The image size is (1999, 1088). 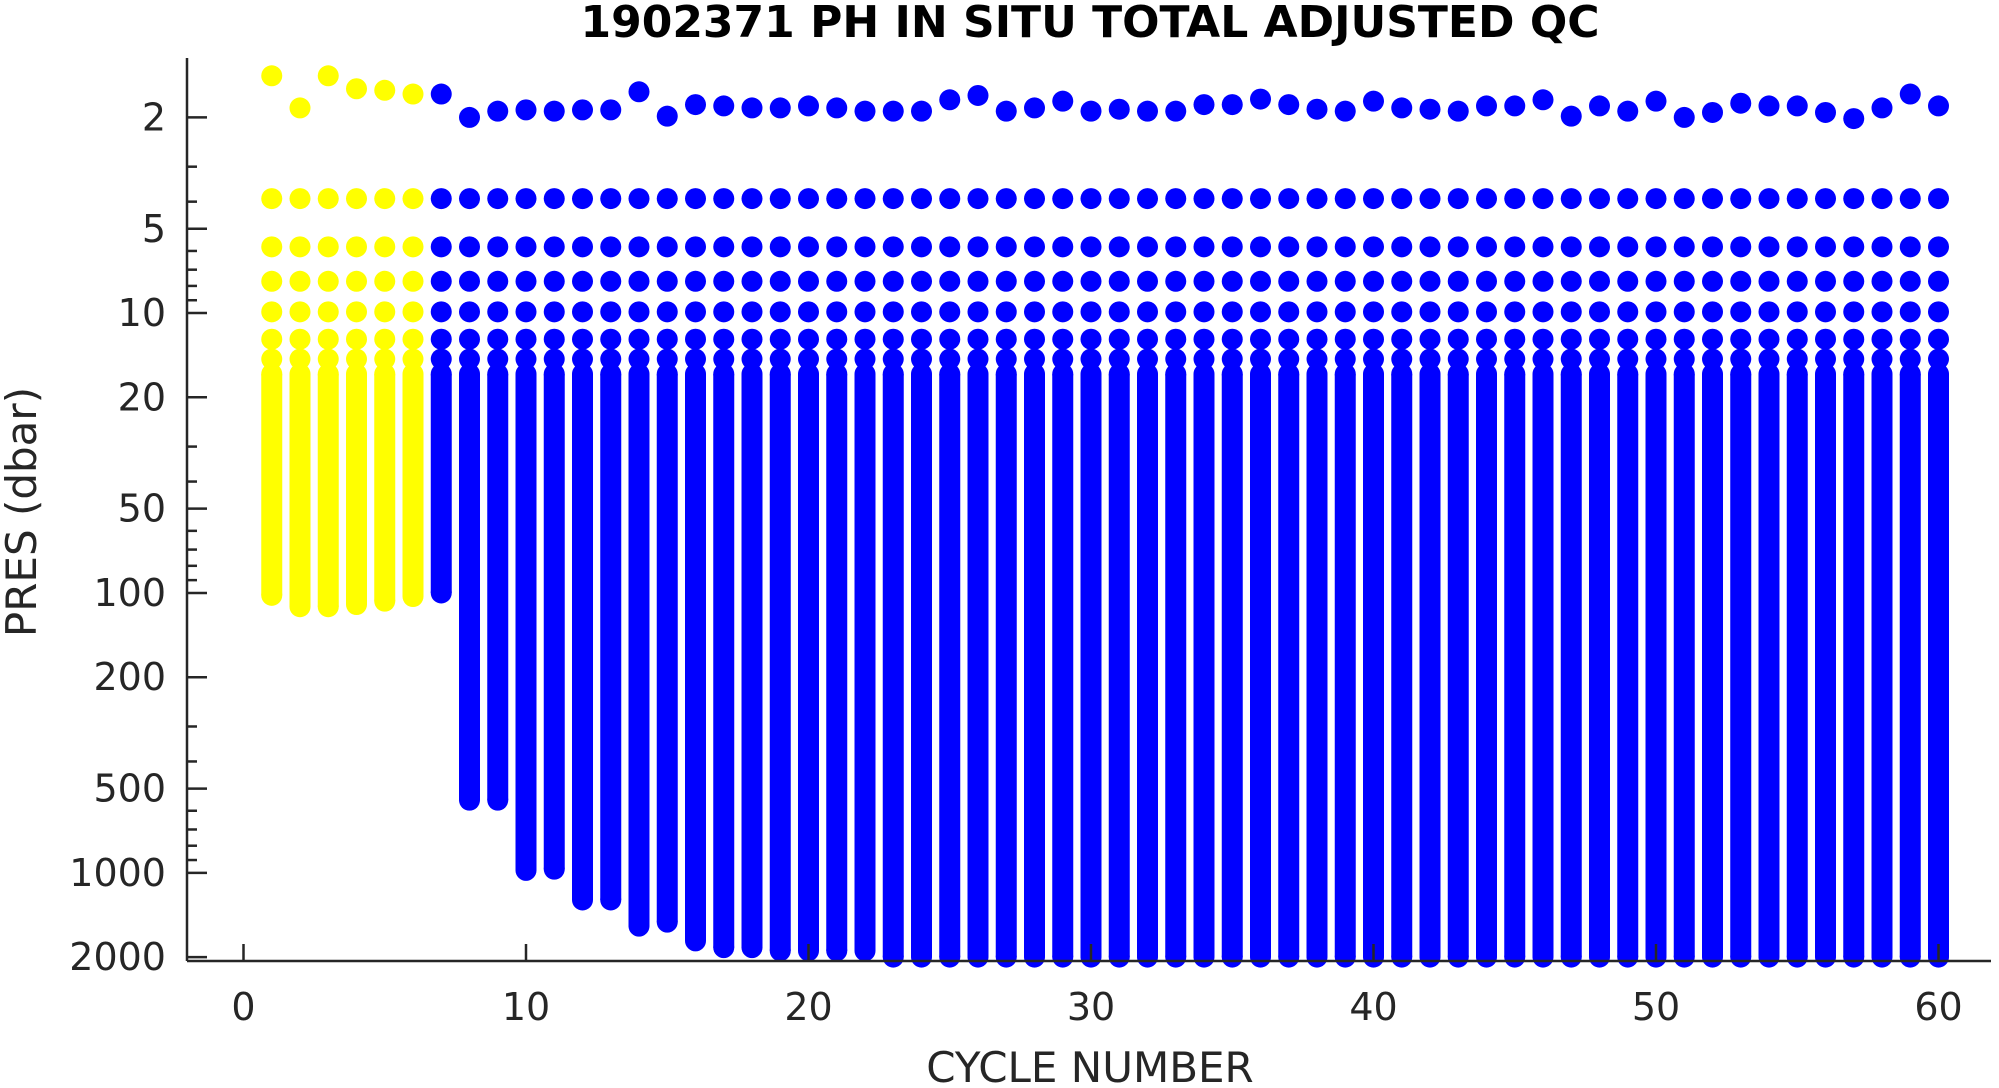 I want to click on x-tick-label: 50, so click(x=1656, y=1007).